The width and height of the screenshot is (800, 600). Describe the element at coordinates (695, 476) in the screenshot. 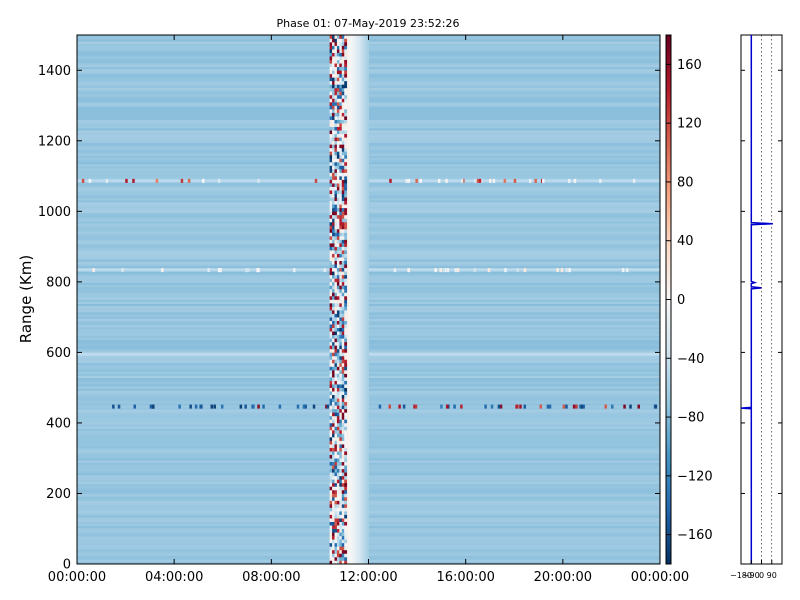

I see `colorbar-tick-label: −120` at that location.